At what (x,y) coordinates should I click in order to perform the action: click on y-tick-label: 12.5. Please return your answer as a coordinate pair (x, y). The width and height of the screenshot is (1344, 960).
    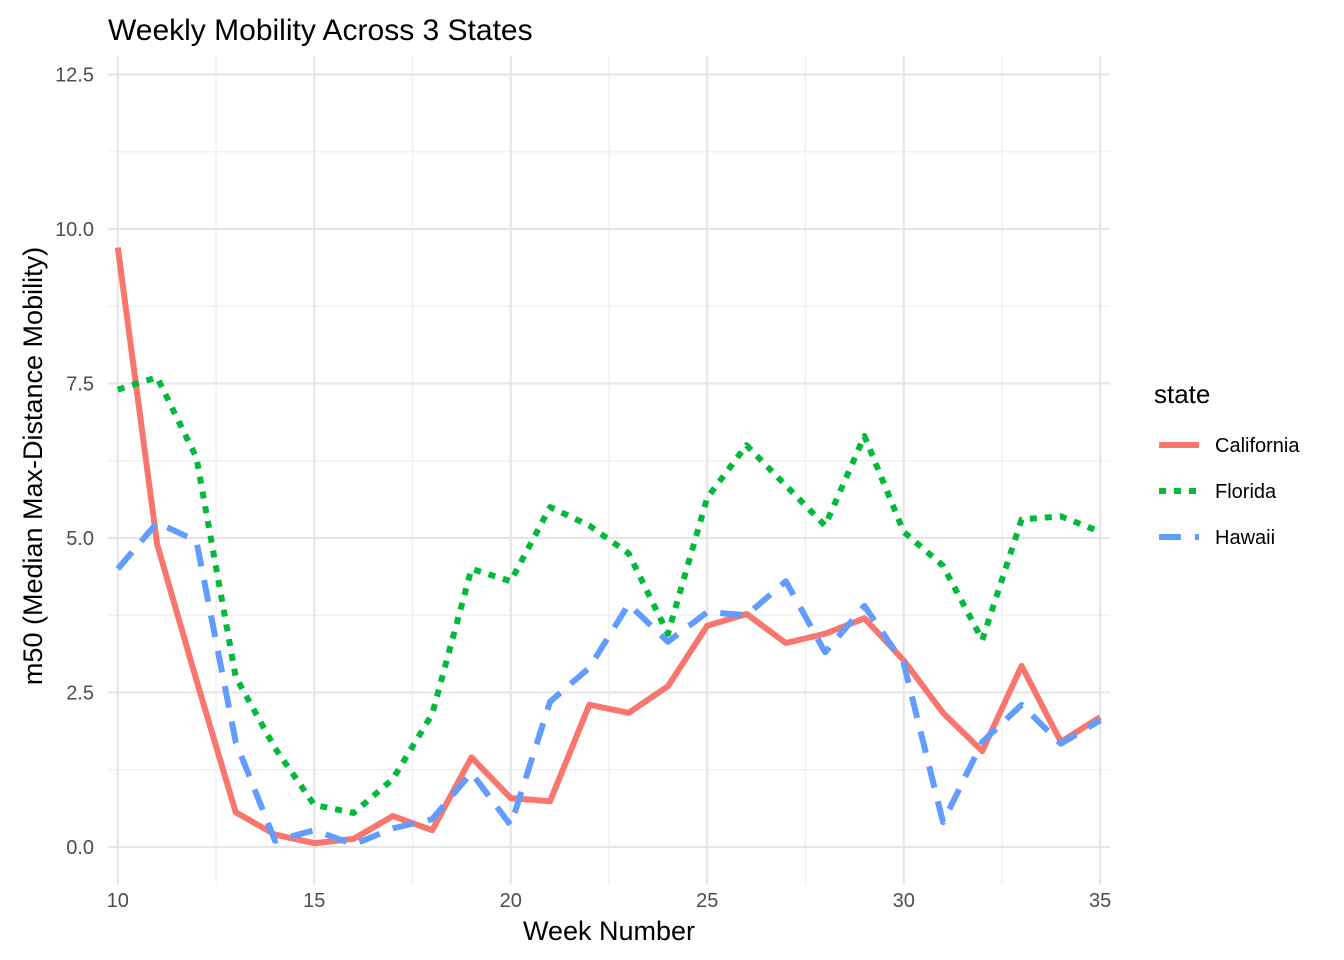
    Looking at the image, I should click on (74, 76).